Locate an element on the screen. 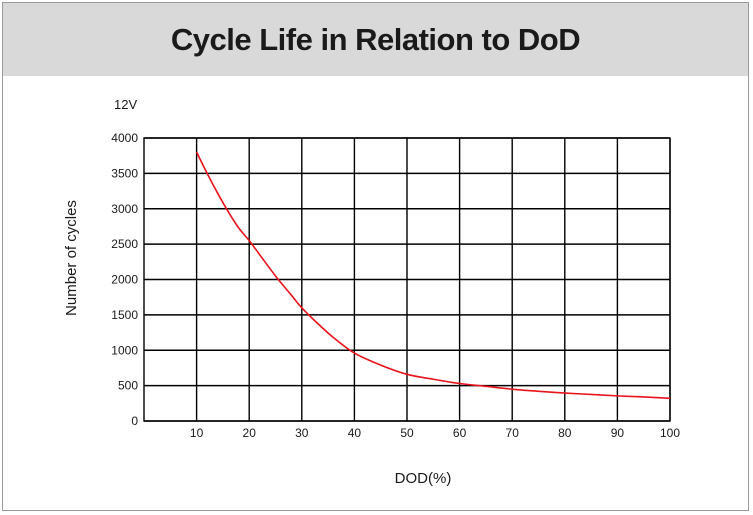 The width and height of the screenshot is (753, 515). x-axis-label: DOD(%) is located at coordinates (423, 478).